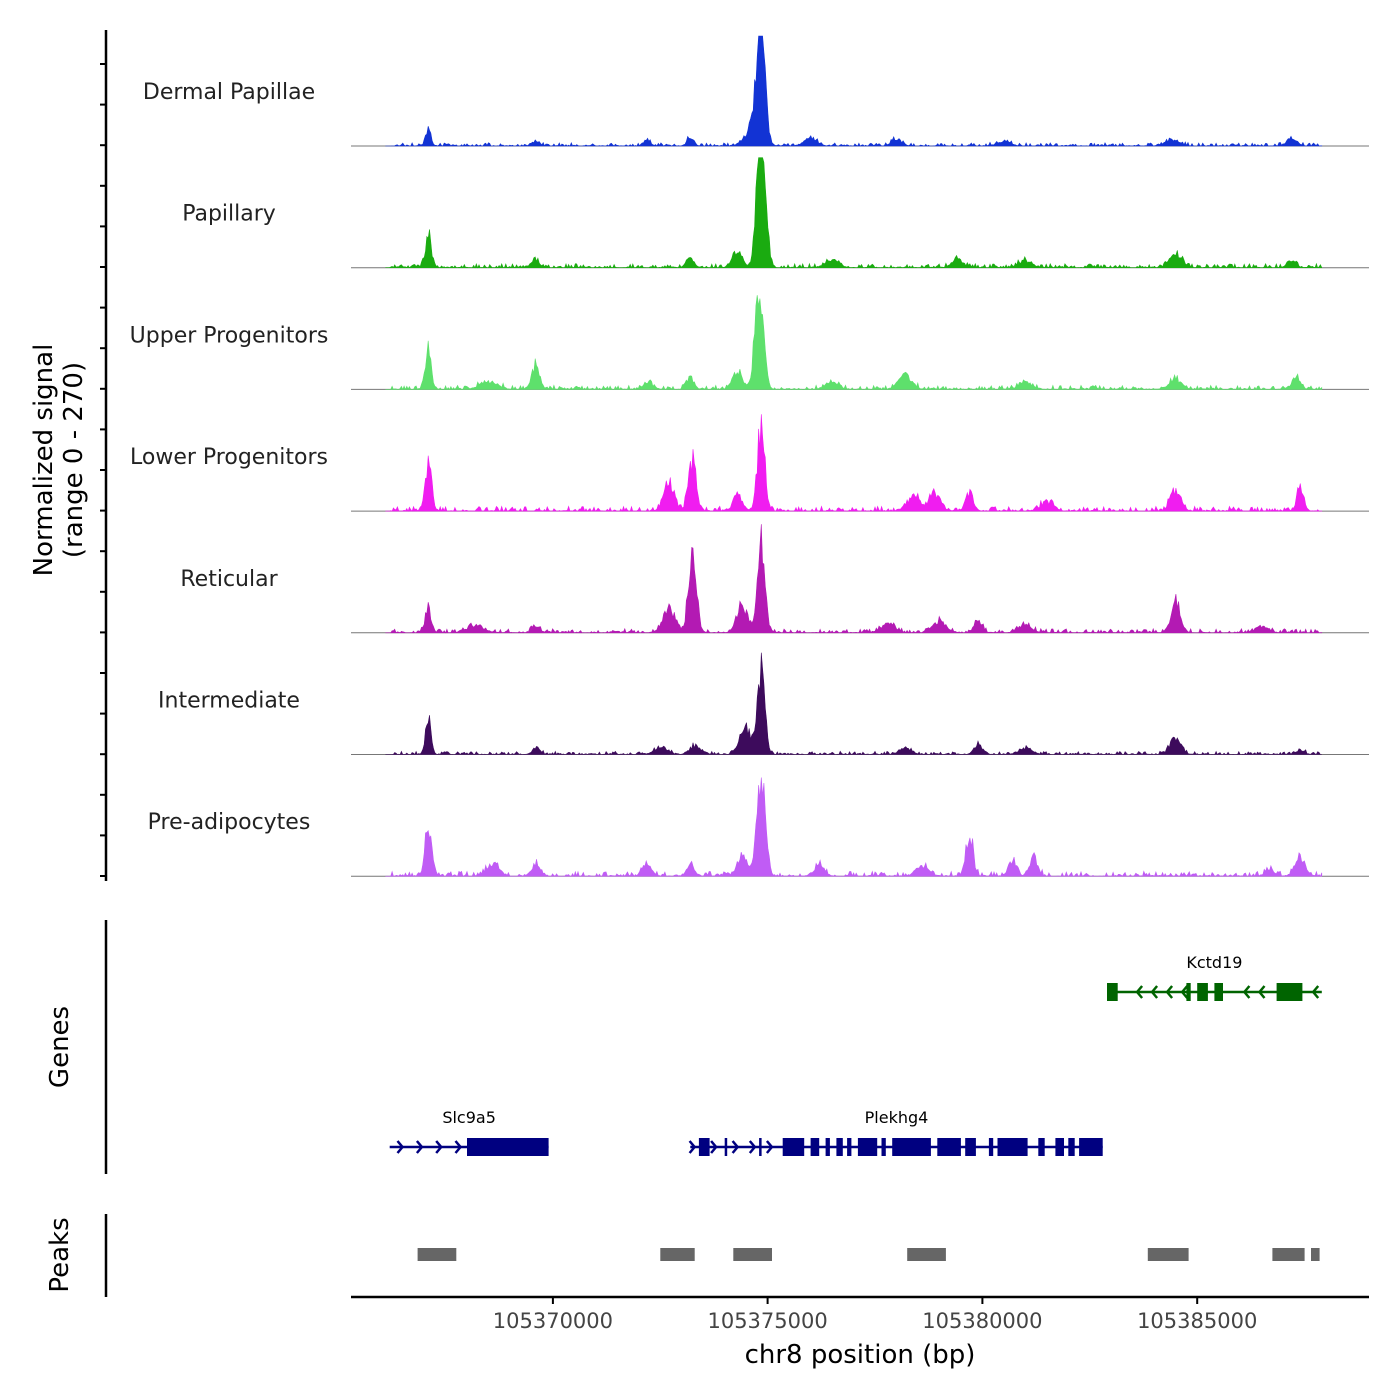 The width and height of the screenshot is (1400, 1400). Describe the element at coordinates (982, 1321) in the screenshot. I see `x-tick-label: 105380000` at that location.